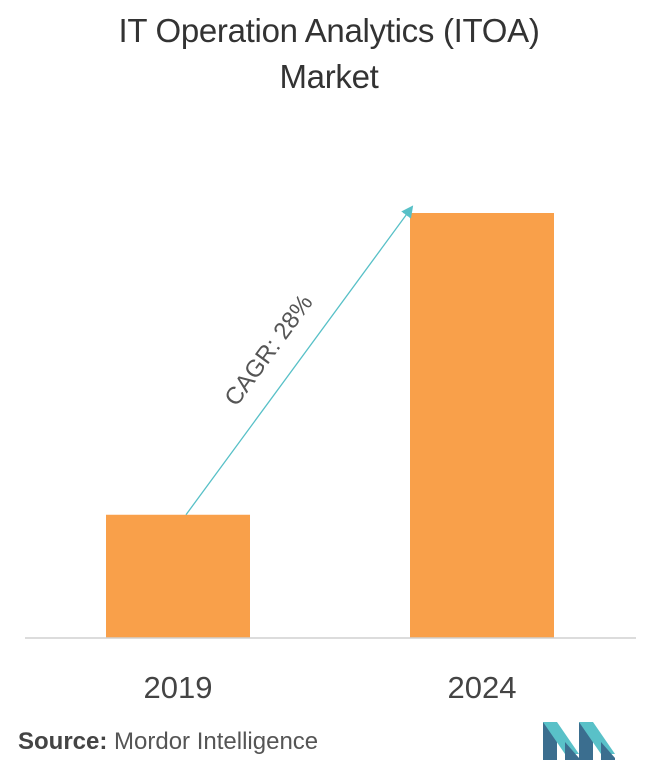 The image size is (658, 781). Describe the element at coordinates (178, 576) in the screenshot. I see `bar-2019` at that location.